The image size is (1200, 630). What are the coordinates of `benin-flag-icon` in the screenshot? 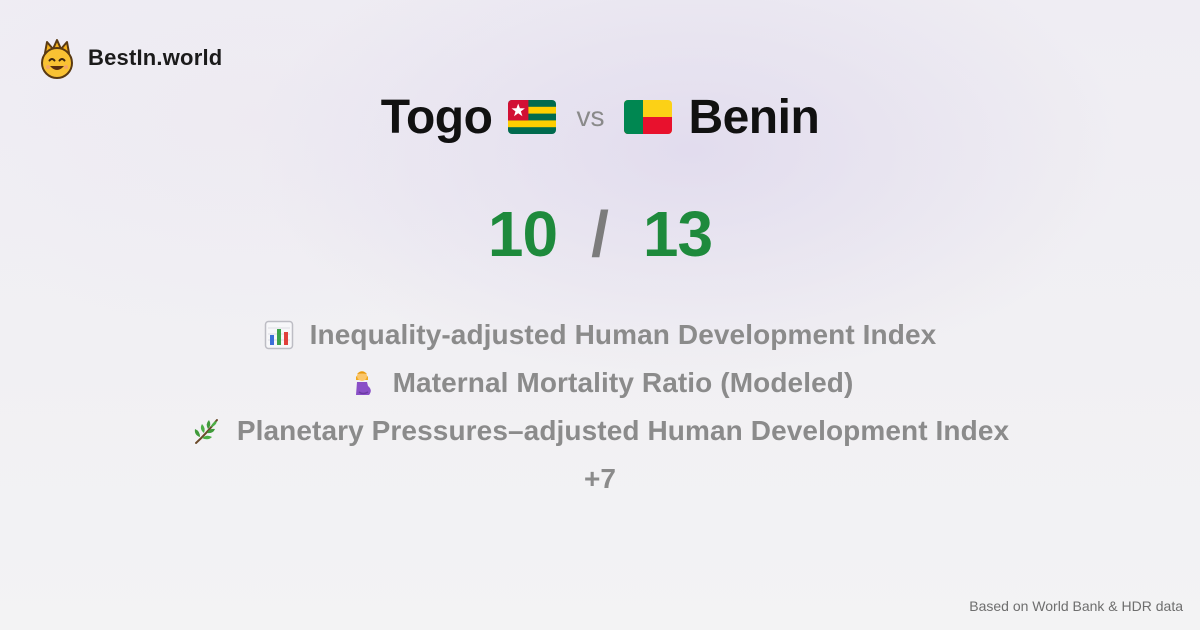 It's located at (648, 117).